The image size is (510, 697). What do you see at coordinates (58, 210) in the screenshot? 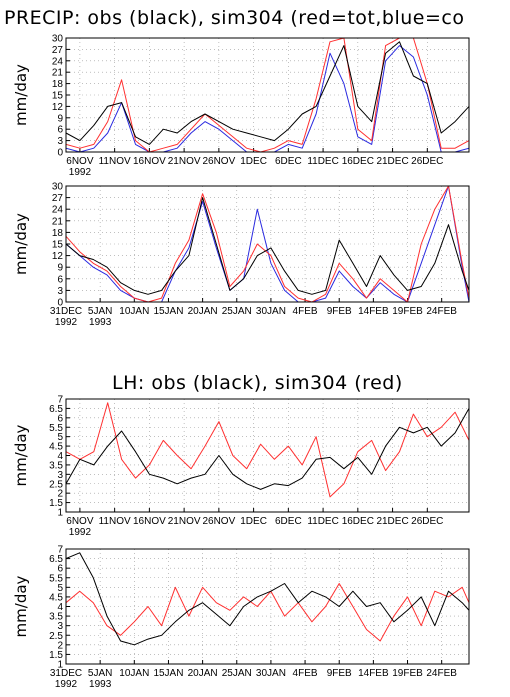
I see `y-tick-label: 24` at bounding box center [58, 210].